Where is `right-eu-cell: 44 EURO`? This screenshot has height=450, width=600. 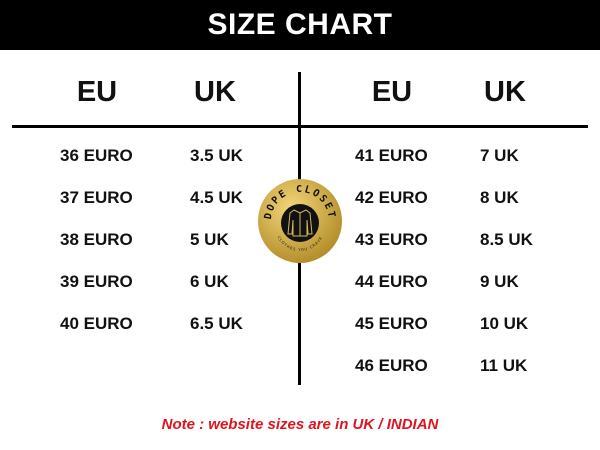
right-eu-cell: 44 EURO is located at coordinates (391, 281).